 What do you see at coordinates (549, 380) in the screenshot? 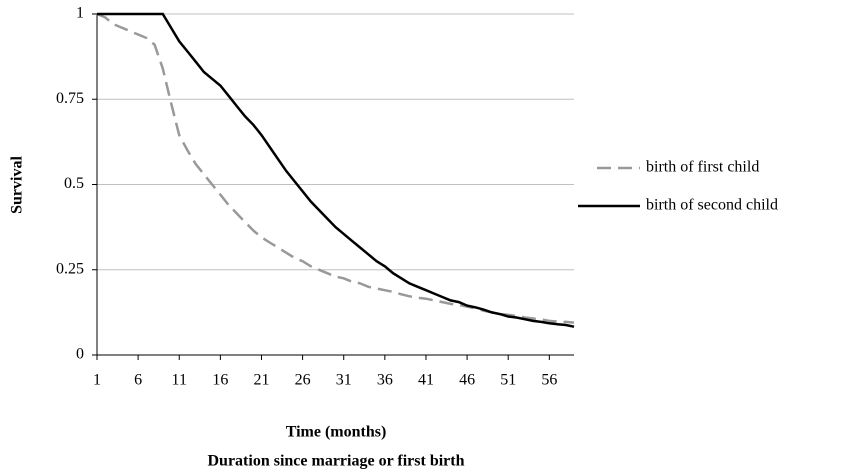
I see `x-tick-label: 56` at bounding box center [549, 380].